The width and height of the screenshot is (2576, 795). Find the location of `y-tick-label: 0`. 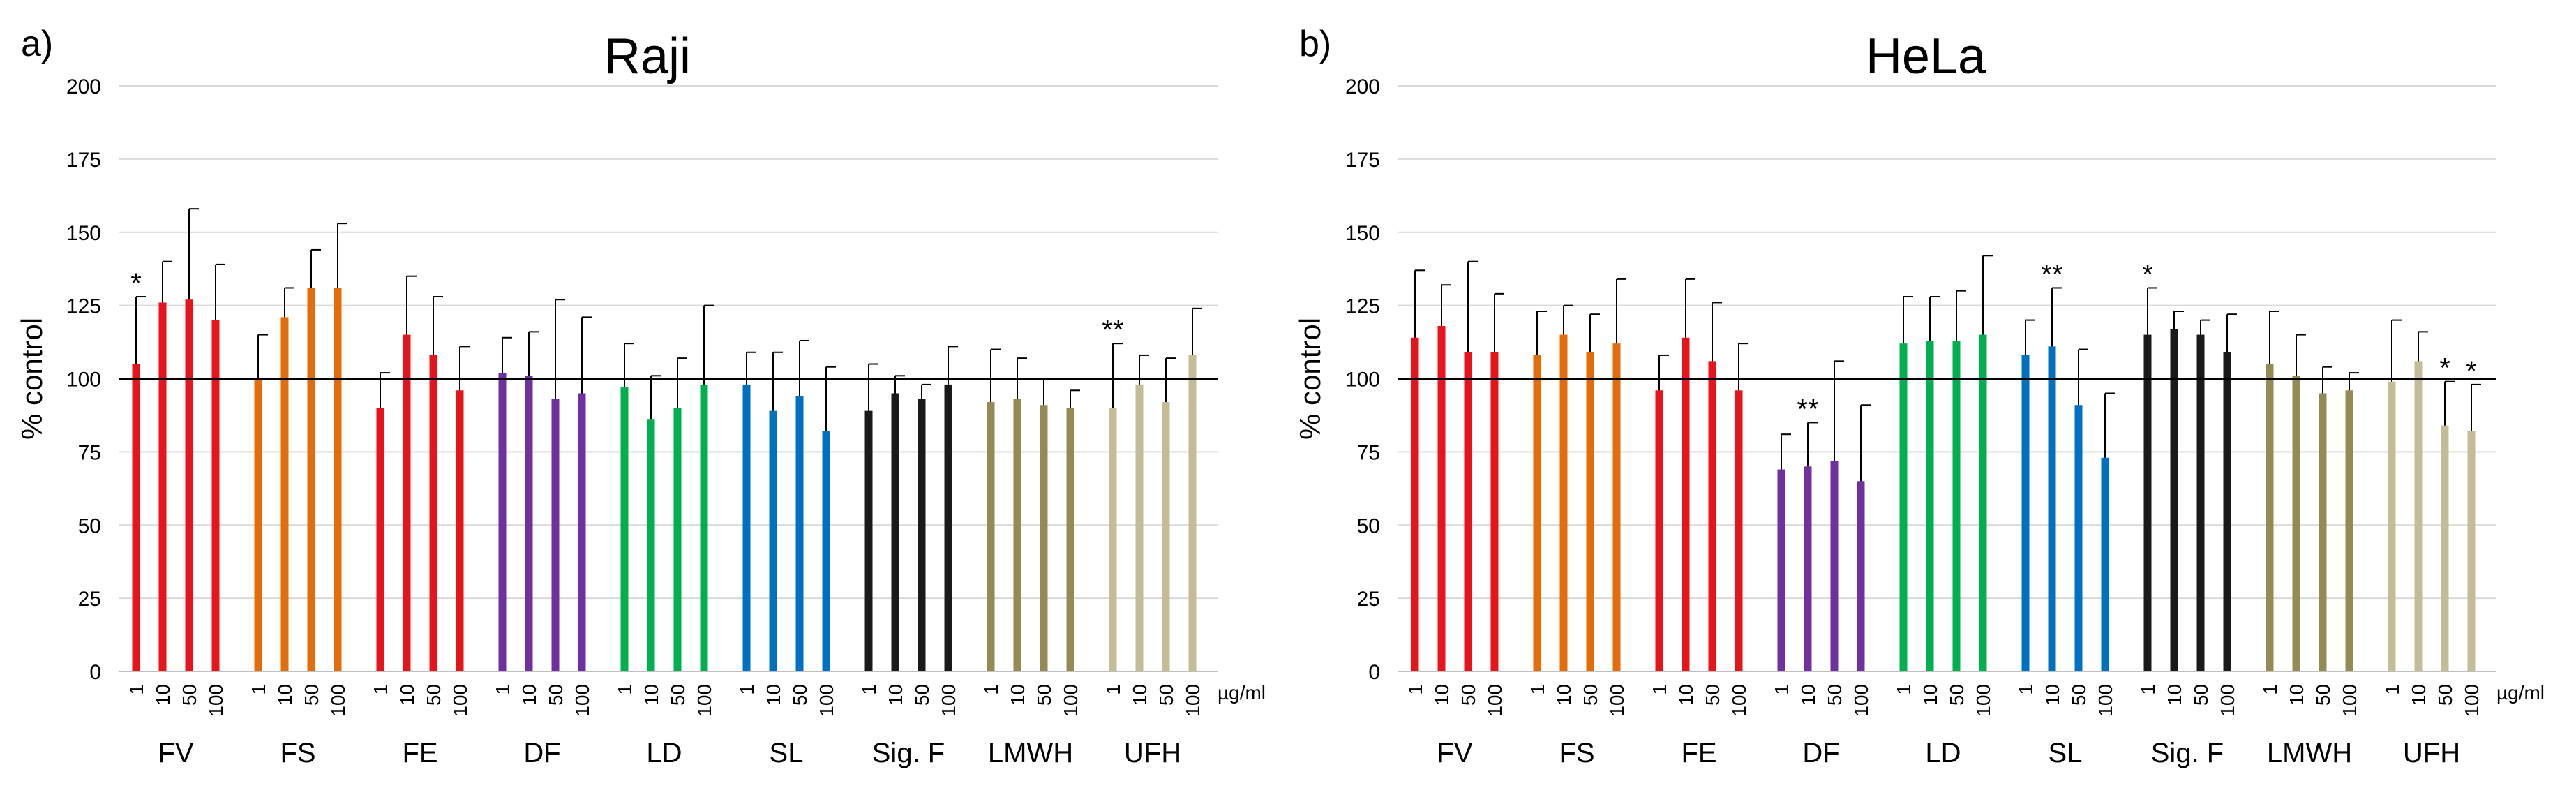

y-tick-label: 0 is located at coordinates (95, 672).